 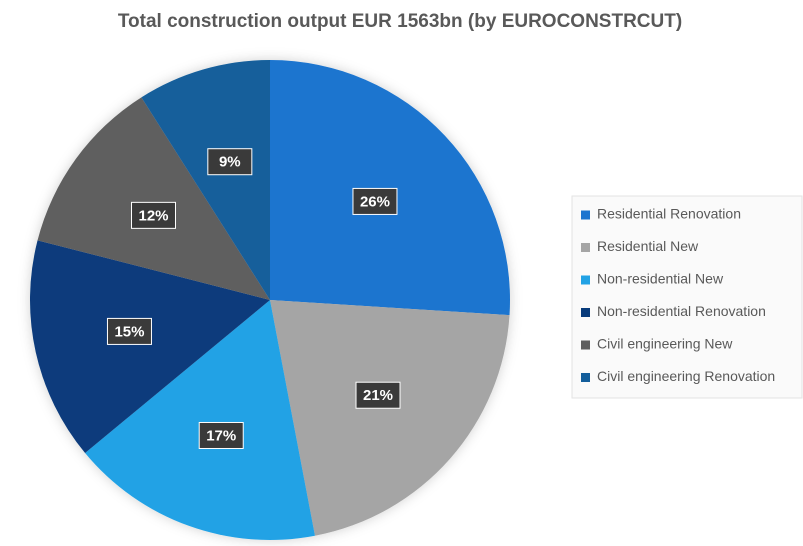 I want to click on data-label: 15%, so click(x=129, y=331).